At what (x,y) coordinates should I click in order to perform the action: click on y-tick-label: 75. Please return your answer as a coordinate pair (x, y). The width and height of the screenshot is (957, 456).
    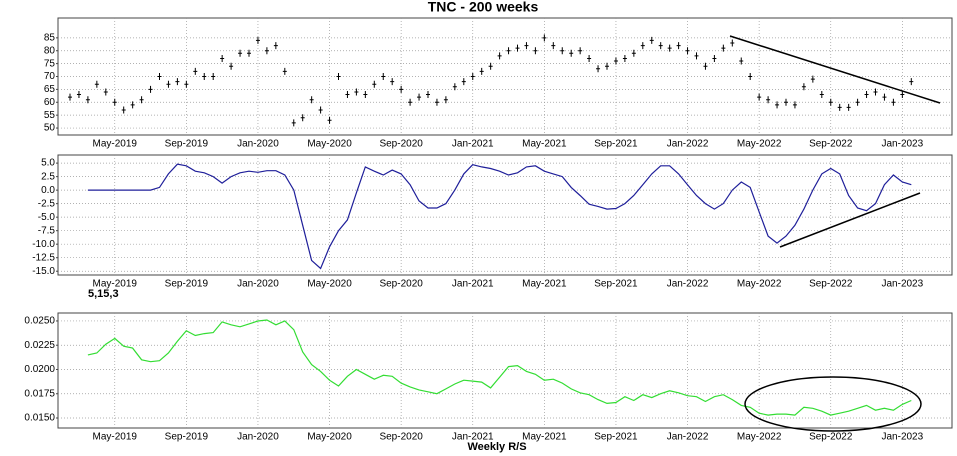
    Looking at the image, I should click on (50, 63).